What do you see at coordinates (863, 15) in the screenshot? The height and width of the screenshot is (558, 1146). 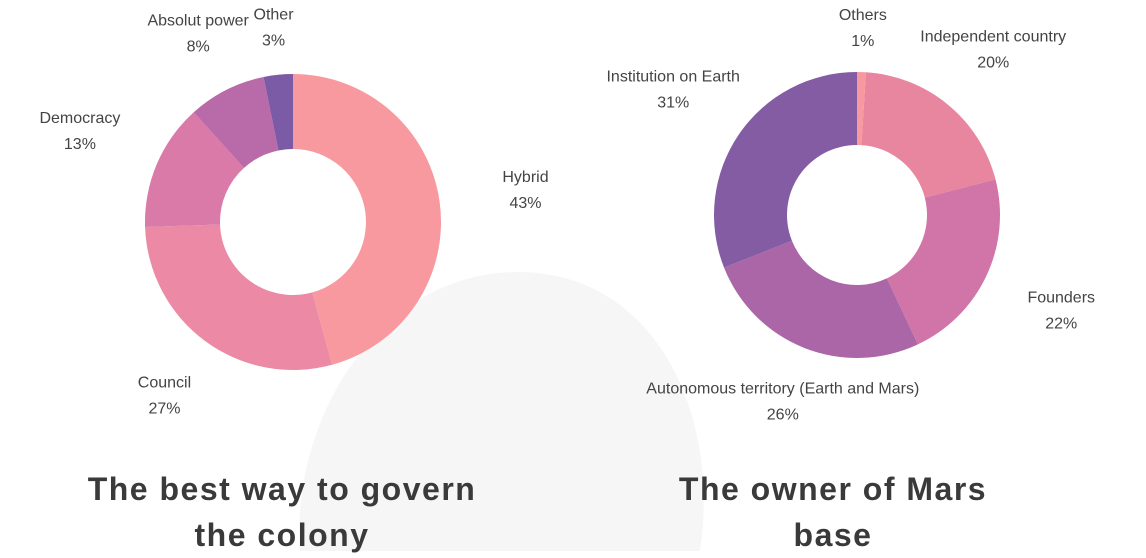 I see `slice-label: Others` at bounding box center [863, 15].